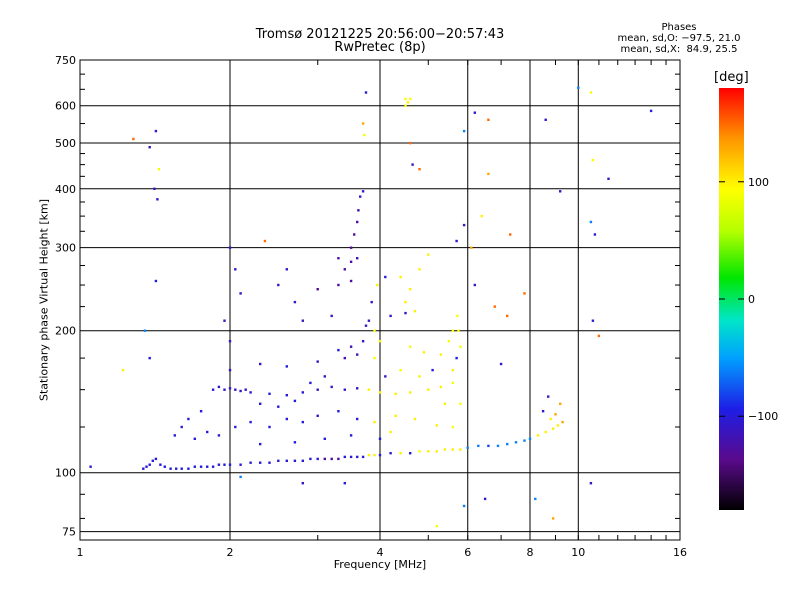 The height and width of the screenshot is (600, 800). I want to click on y-tick-label: 100, so click(65, 473).